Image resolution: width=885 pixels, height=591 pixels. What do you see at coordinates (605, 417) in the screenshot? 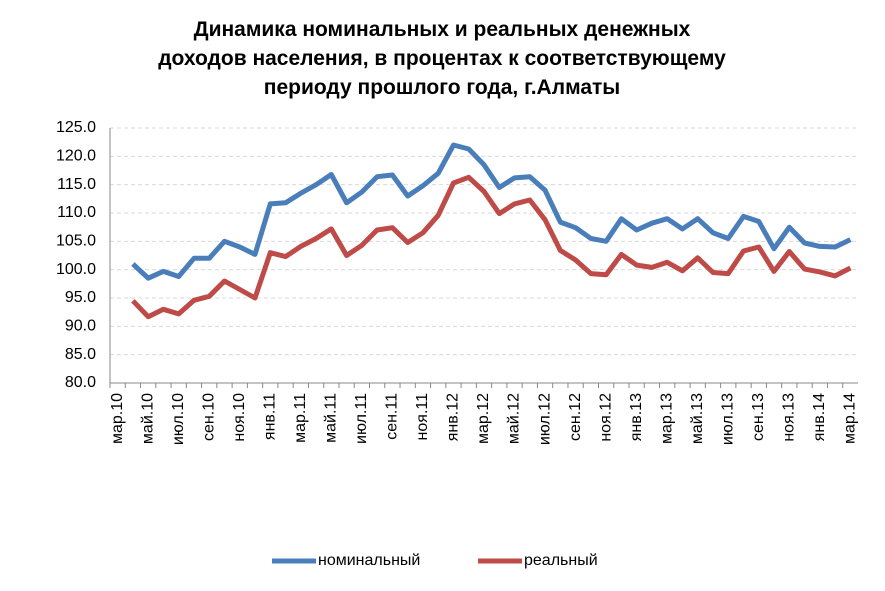
I see `x-tick-label: ноя.12` at bounding box center [605, 417].